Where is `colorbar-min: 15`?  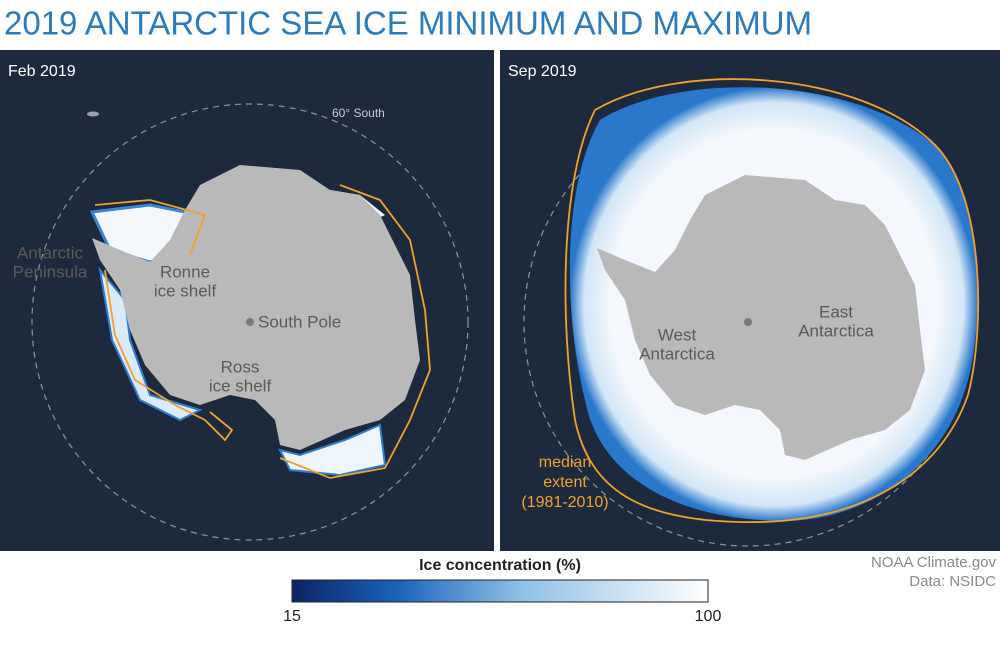
colorbar-min: 15 is located at coordinates (292, 616).